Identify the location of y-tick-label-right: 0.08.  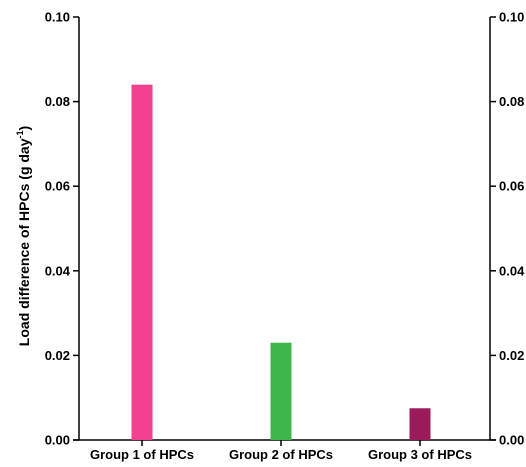
(511, 101).